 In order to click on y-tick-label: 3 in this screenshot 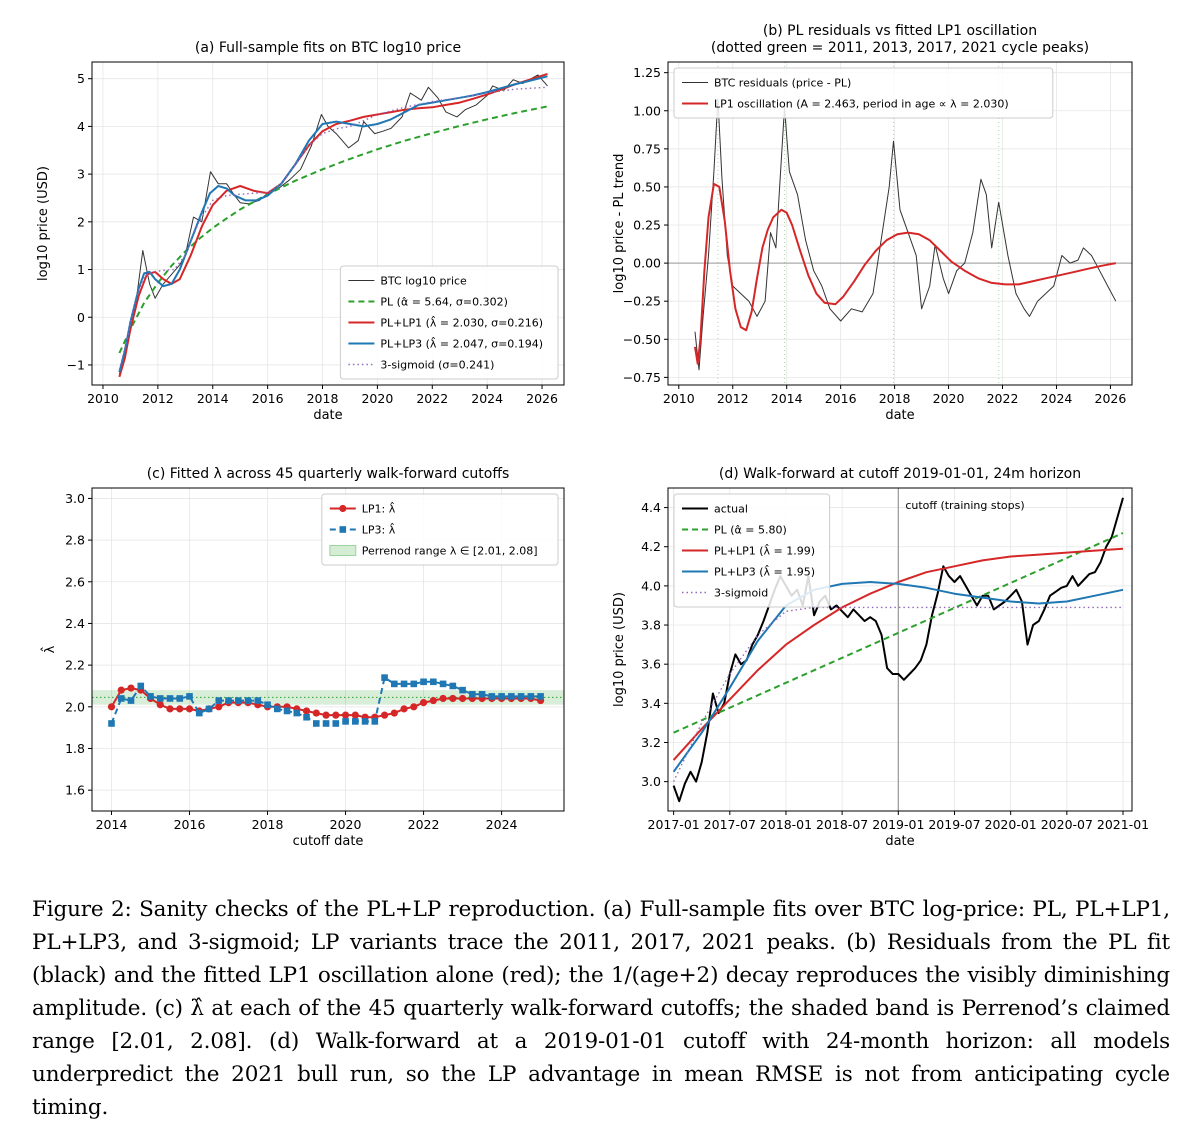, I will do `click(81, 174)`.